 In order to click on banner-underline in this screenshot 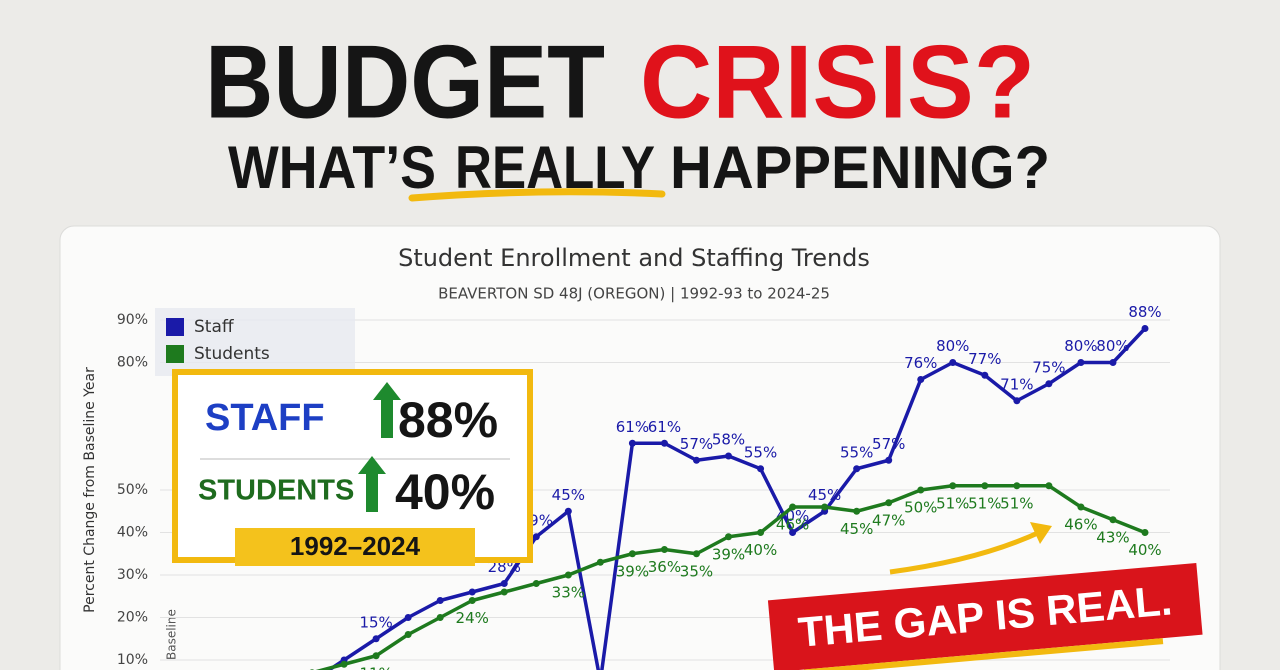, I will do `click(984, 654)`.